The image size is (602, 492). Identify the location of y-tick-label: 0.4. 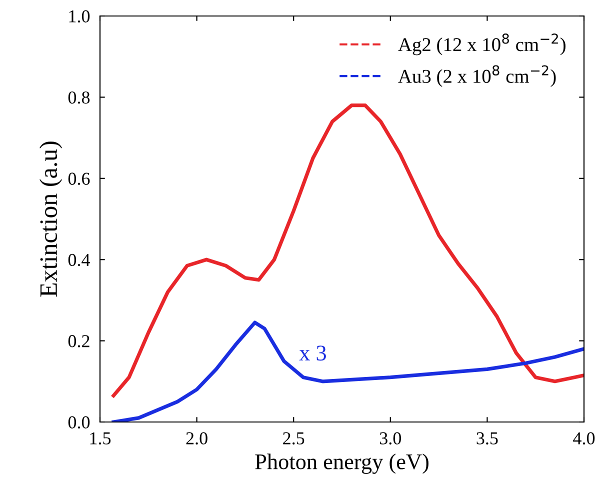
(79, 260).